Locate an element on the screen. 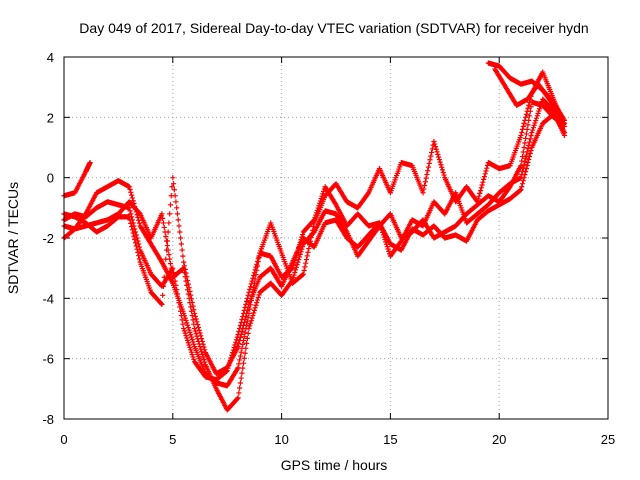  y-tick-label: -2 is located at coordinates (48, 238).